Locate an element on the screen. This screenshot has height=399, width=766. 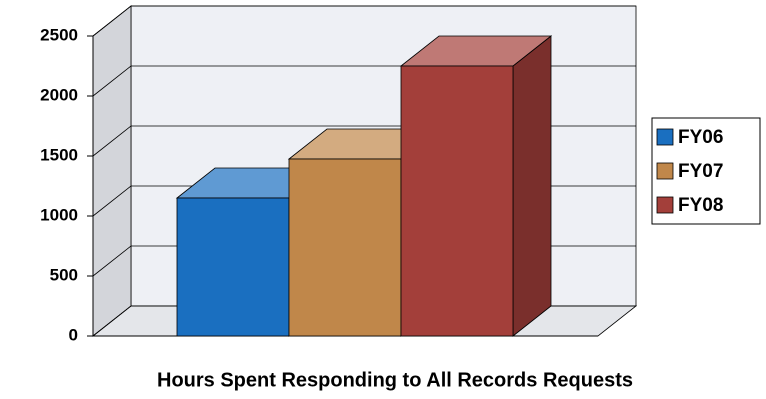
grid-line is located at coordinates (364, 21).